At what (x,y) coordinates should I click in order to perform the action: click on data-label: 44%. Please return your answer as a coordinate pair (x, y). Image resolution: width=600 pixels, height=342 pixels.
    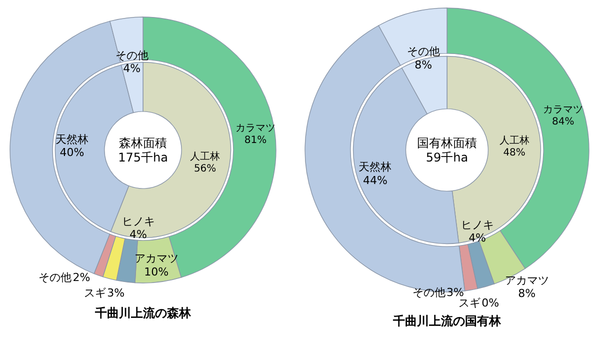
    Looking at the image, I should click on (375, 180).